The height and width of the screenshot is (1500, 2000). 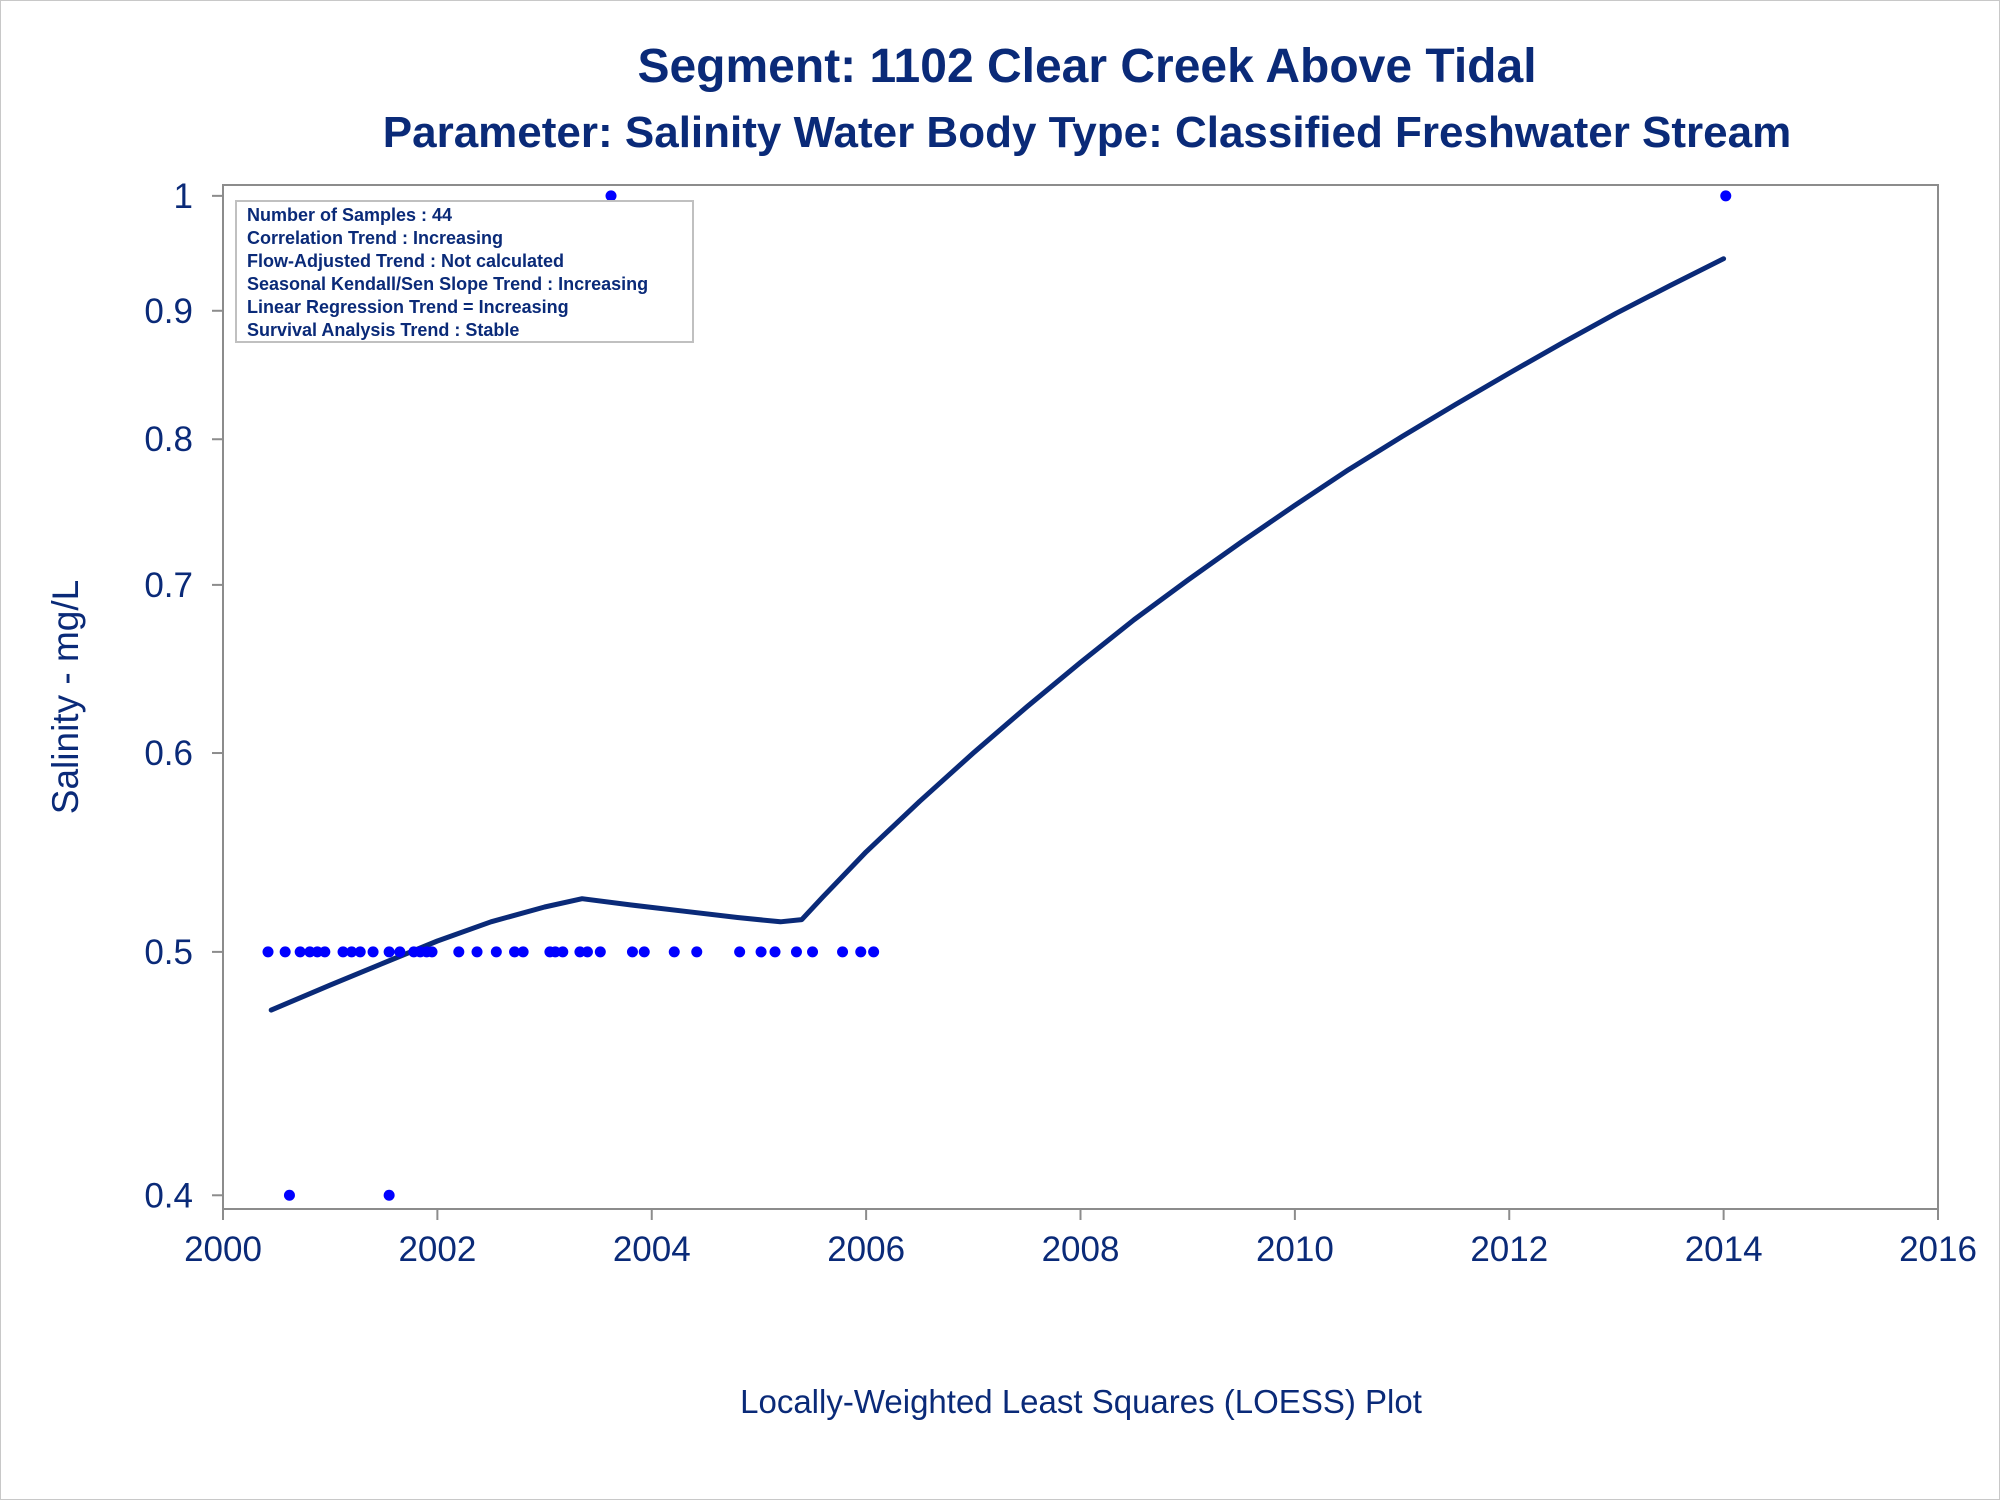 What do you see at coordinates (652, 1249) in the screenshot?
I see `x-tick-label: 2004` at bounding box center [652, 1249].